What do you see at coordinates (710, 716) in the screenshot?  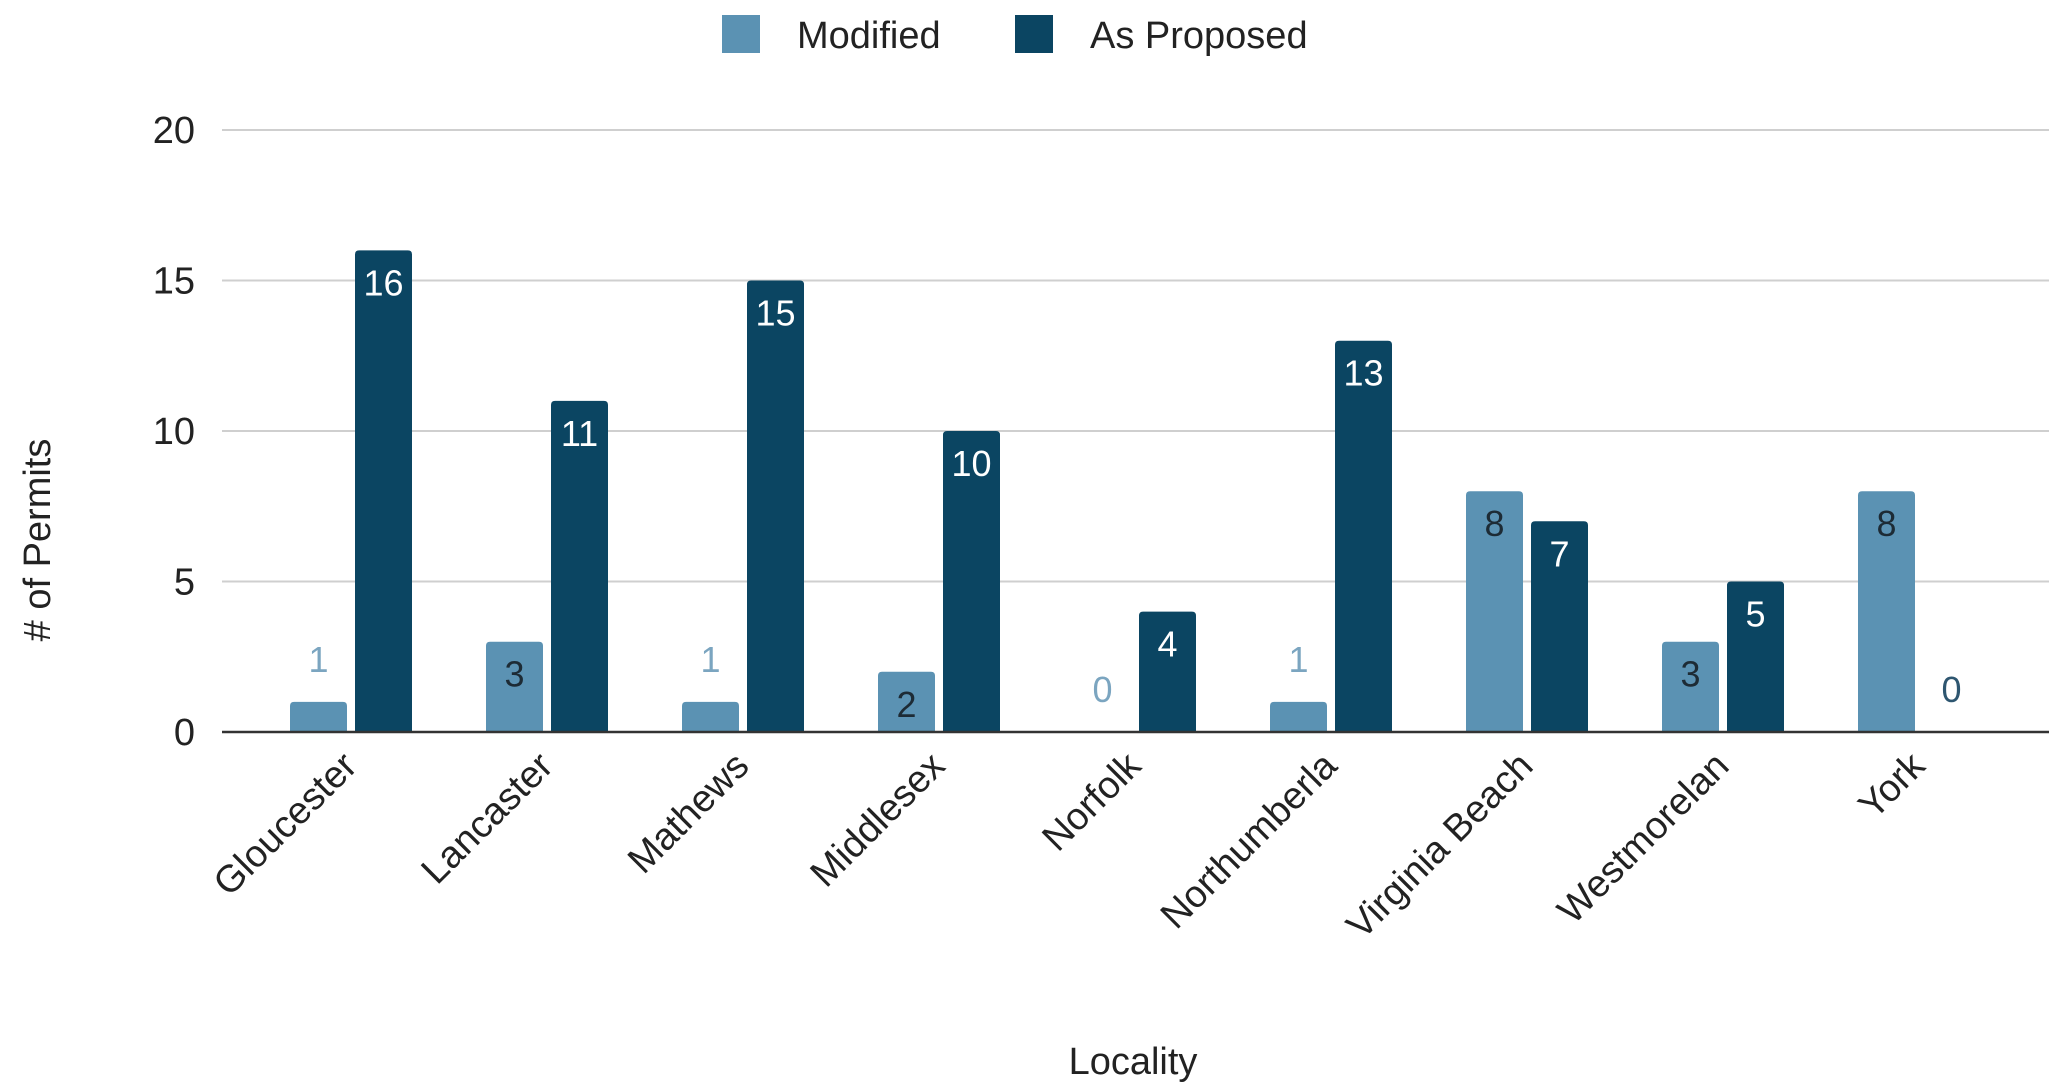 I see `bar-modified-mathews` at bounding box center [710, 716].